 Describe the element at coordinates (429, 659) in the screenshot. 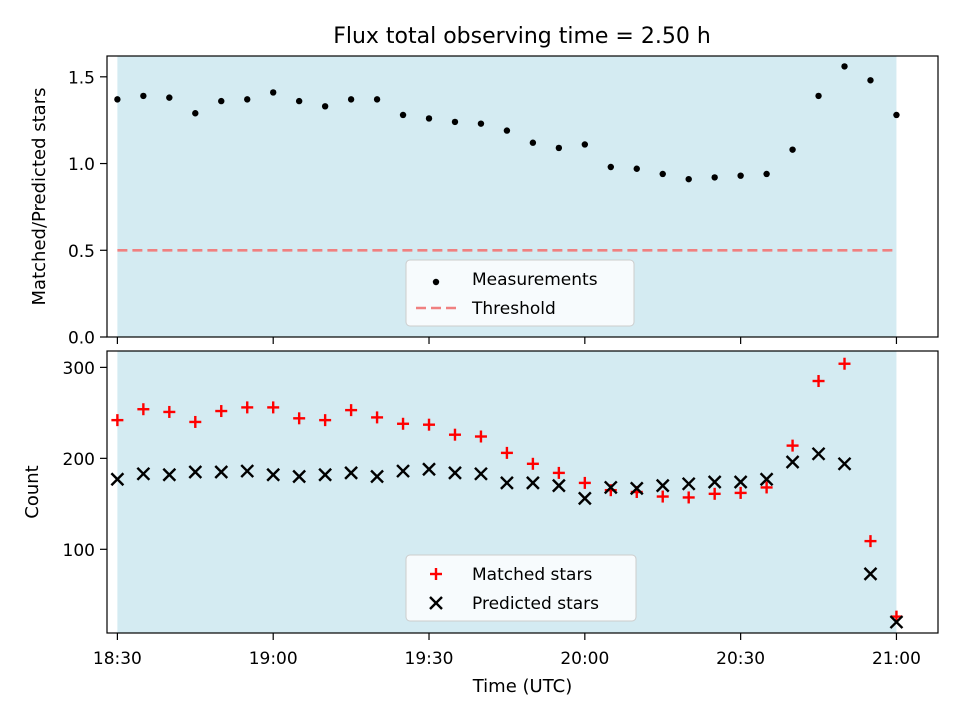

I see `x-tick-label: 19:30` at that location.